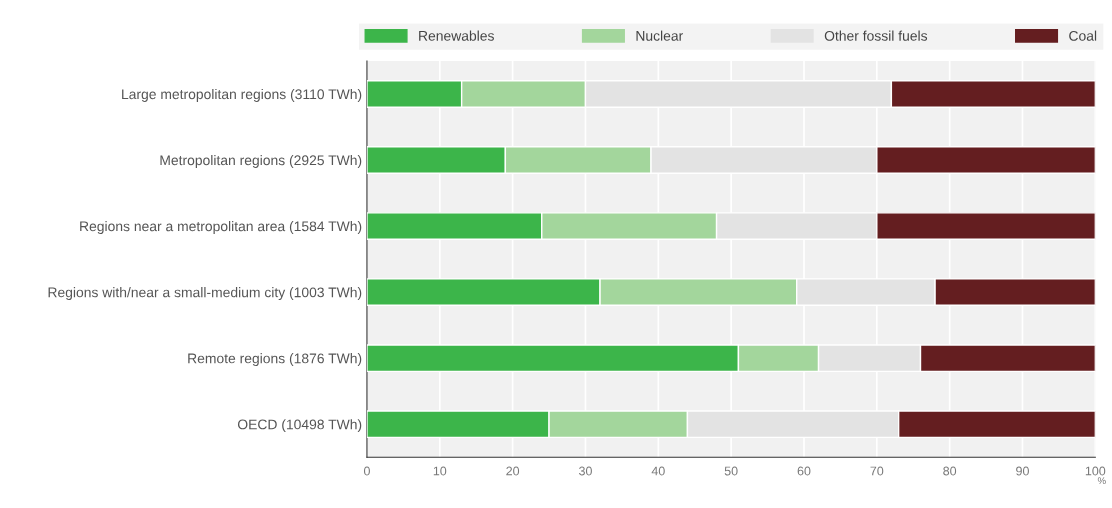  What do you see at coordinates (658, 471) in the screenshot?
I see `x-tick-label: 40` at bounding box center [658, 471].